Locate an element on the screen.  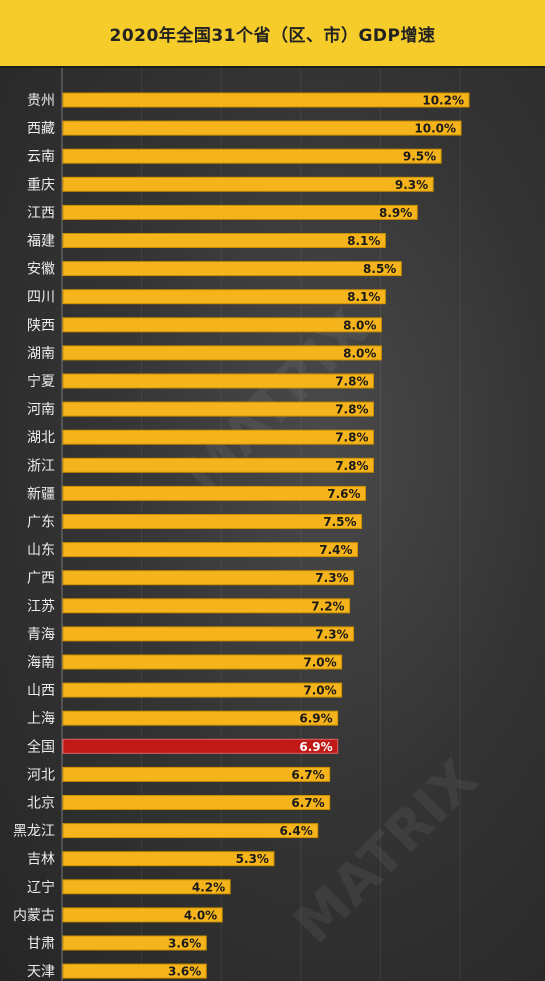
category-label: 西藏 is located at coordinates (41, 129).